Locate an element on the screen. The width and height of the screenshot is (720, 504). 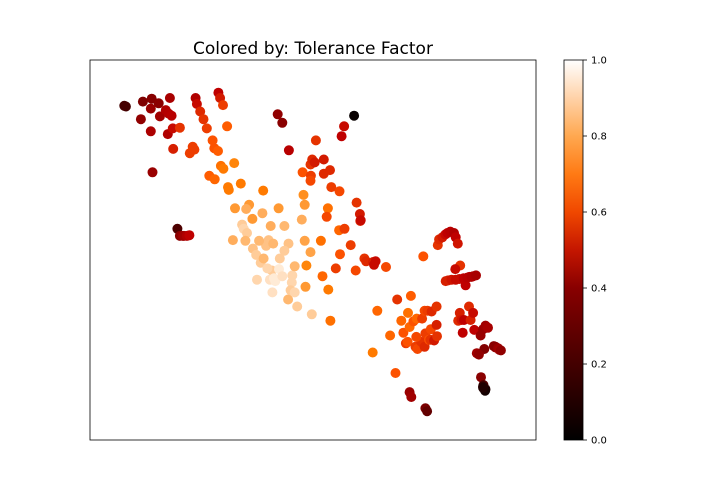
colorbar-tick-label-0: 0.0 is located at coordinates (599, 441).